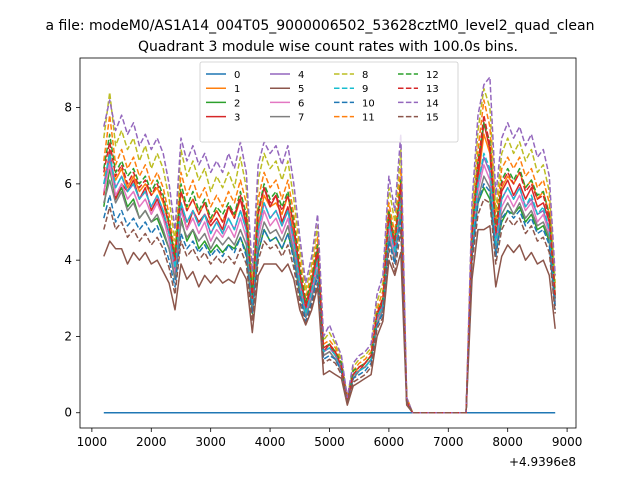 The height and width of the screenshot is (480, 640). What do you see at coordinates (237, 118) in the screenshot?
I see `legend-label-3: 3` at bounding box center [237, 118].